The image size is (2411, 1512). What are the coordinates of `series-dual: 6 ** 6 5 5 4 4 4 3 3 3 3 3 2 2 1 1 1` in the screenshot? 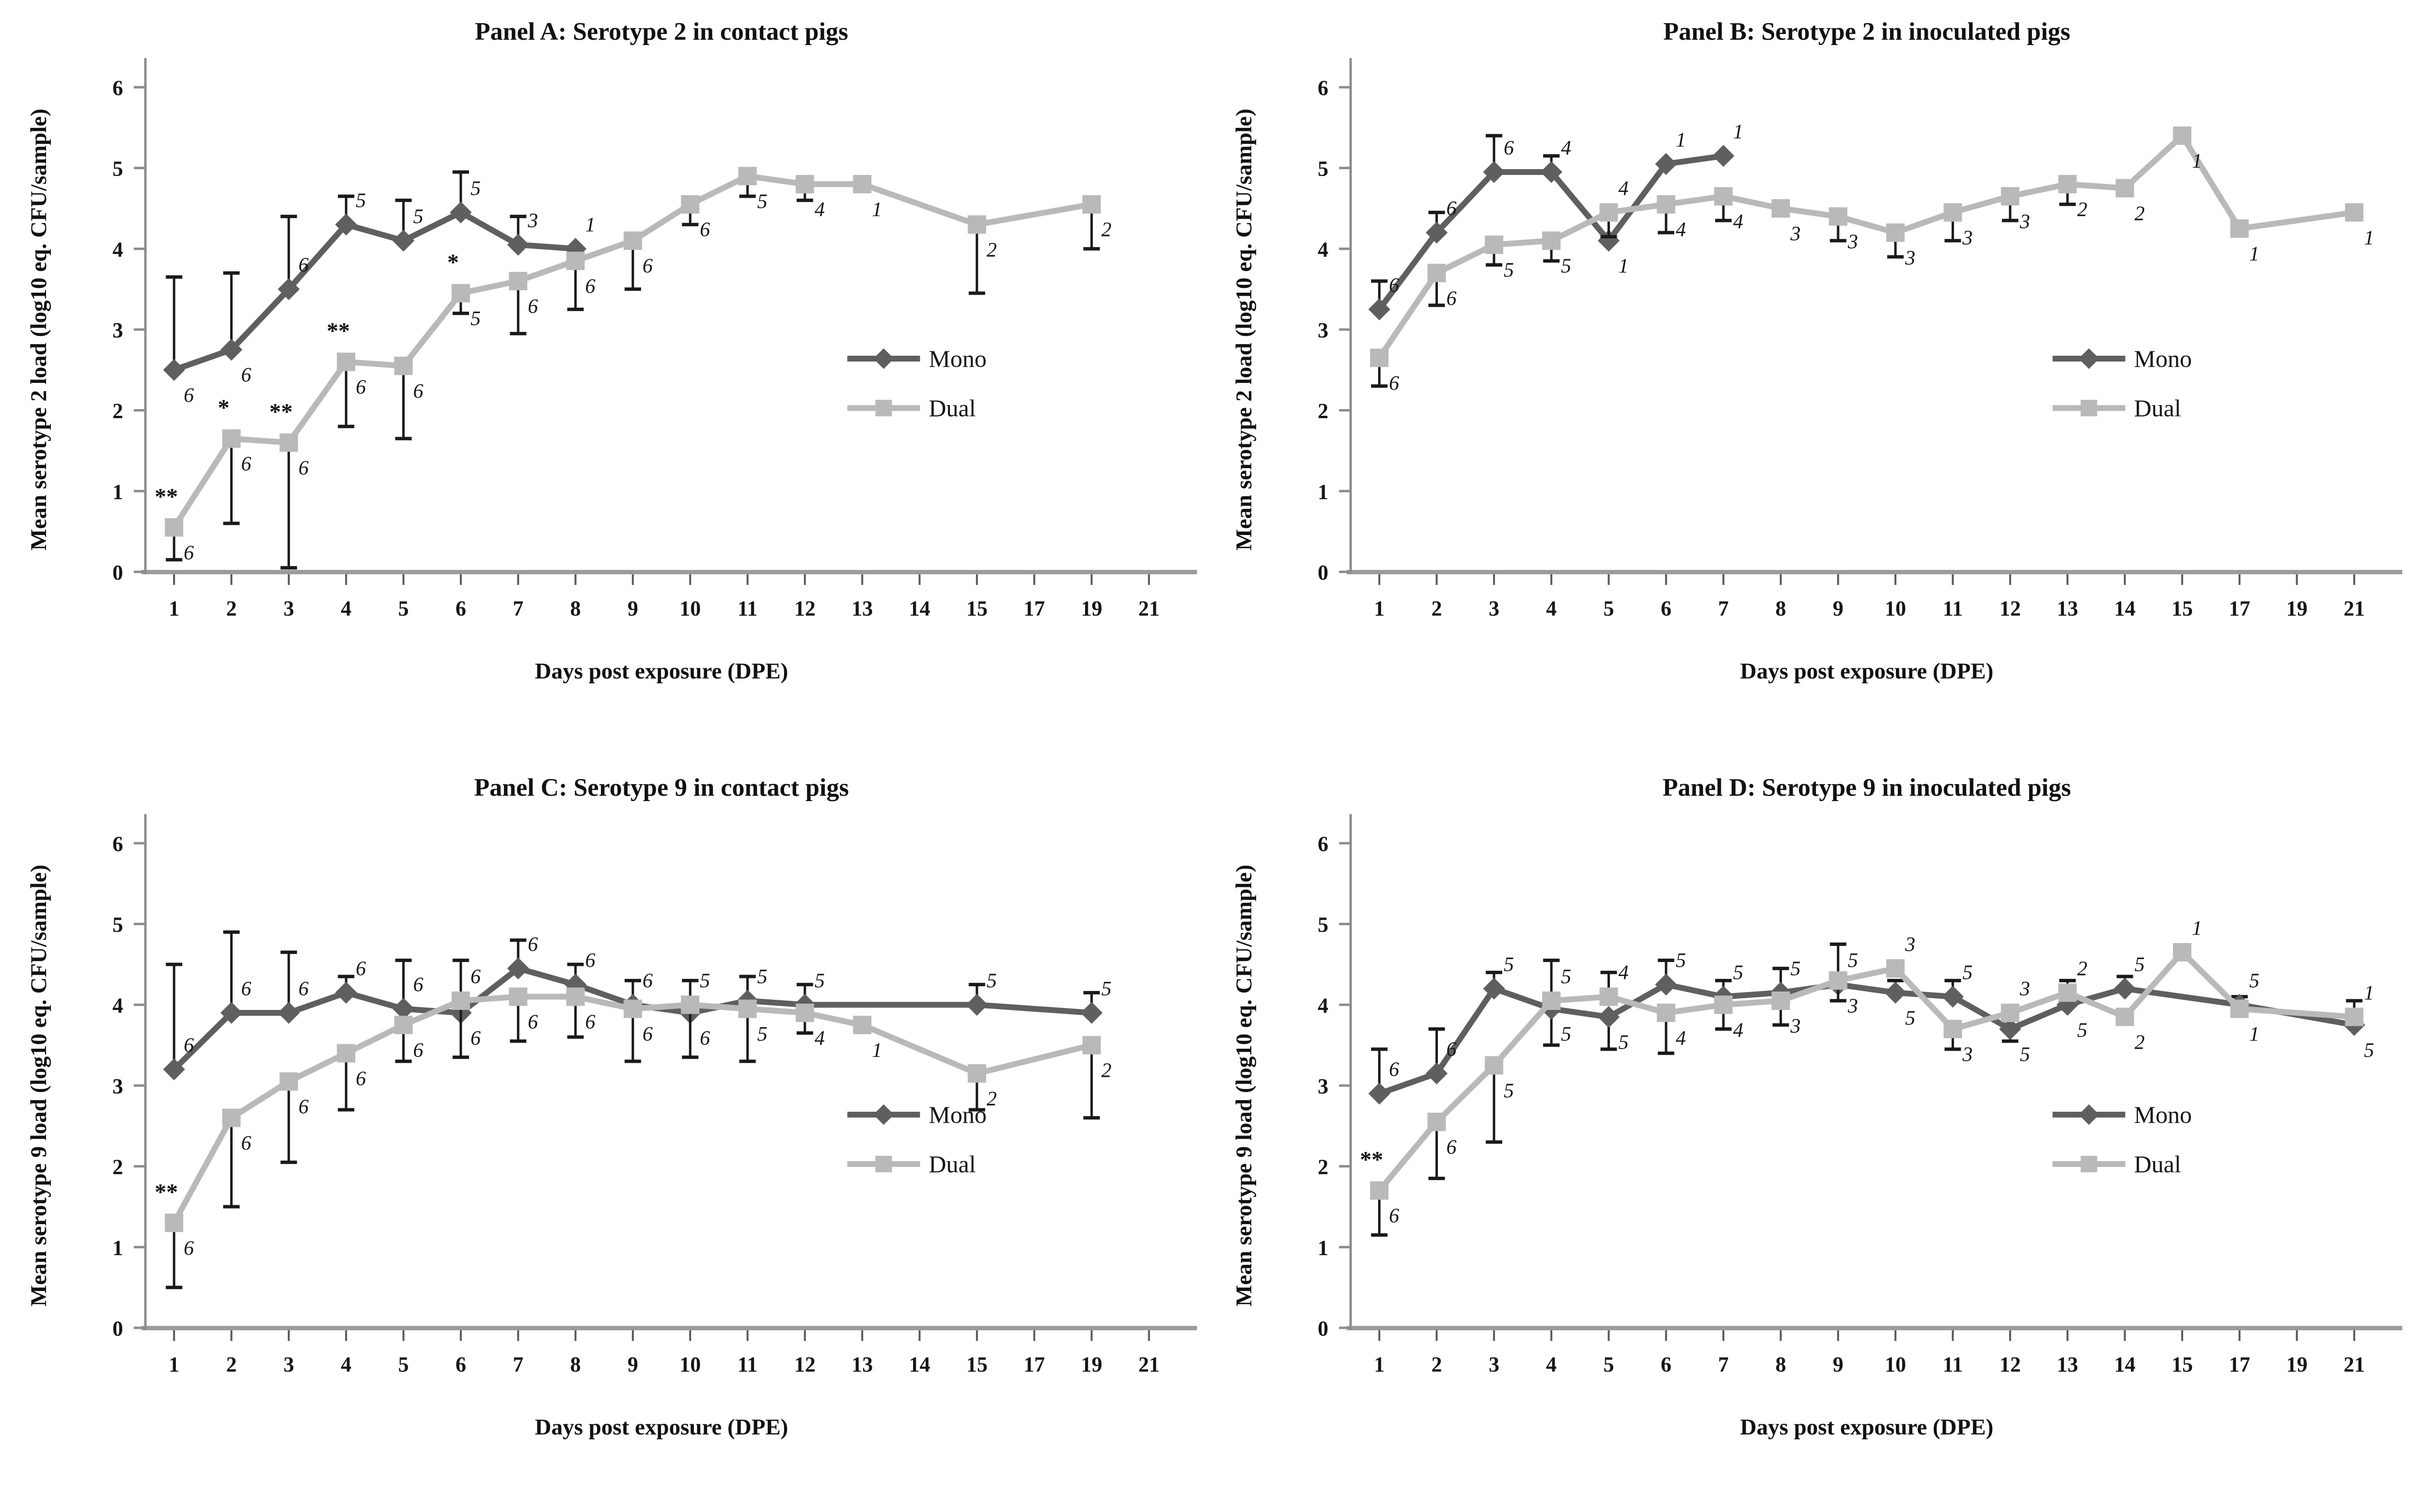 It's located at (1867, 1077).